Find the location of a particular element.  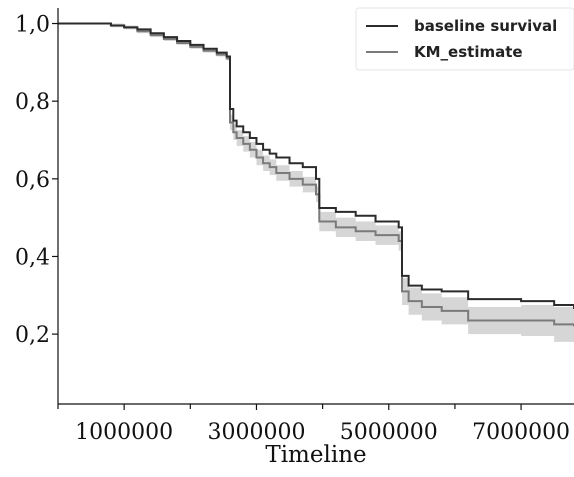

legend: baseline survival KM_estimate is located at coordinates (464, 39).